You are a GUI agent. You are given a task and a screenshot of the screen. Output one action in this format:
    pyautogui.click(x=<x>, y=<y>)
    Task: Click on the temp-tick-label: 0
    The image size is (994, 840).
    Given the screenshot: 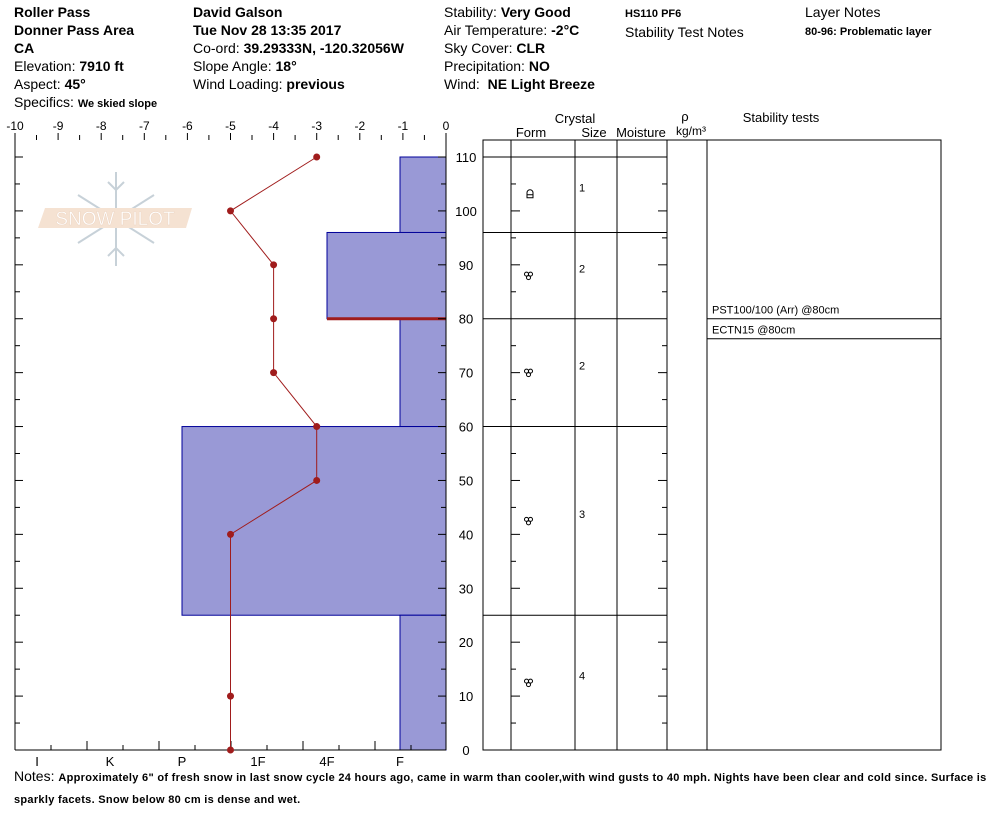 What is the action you would take?
    pyautogui.click(x=446, y=126)
    